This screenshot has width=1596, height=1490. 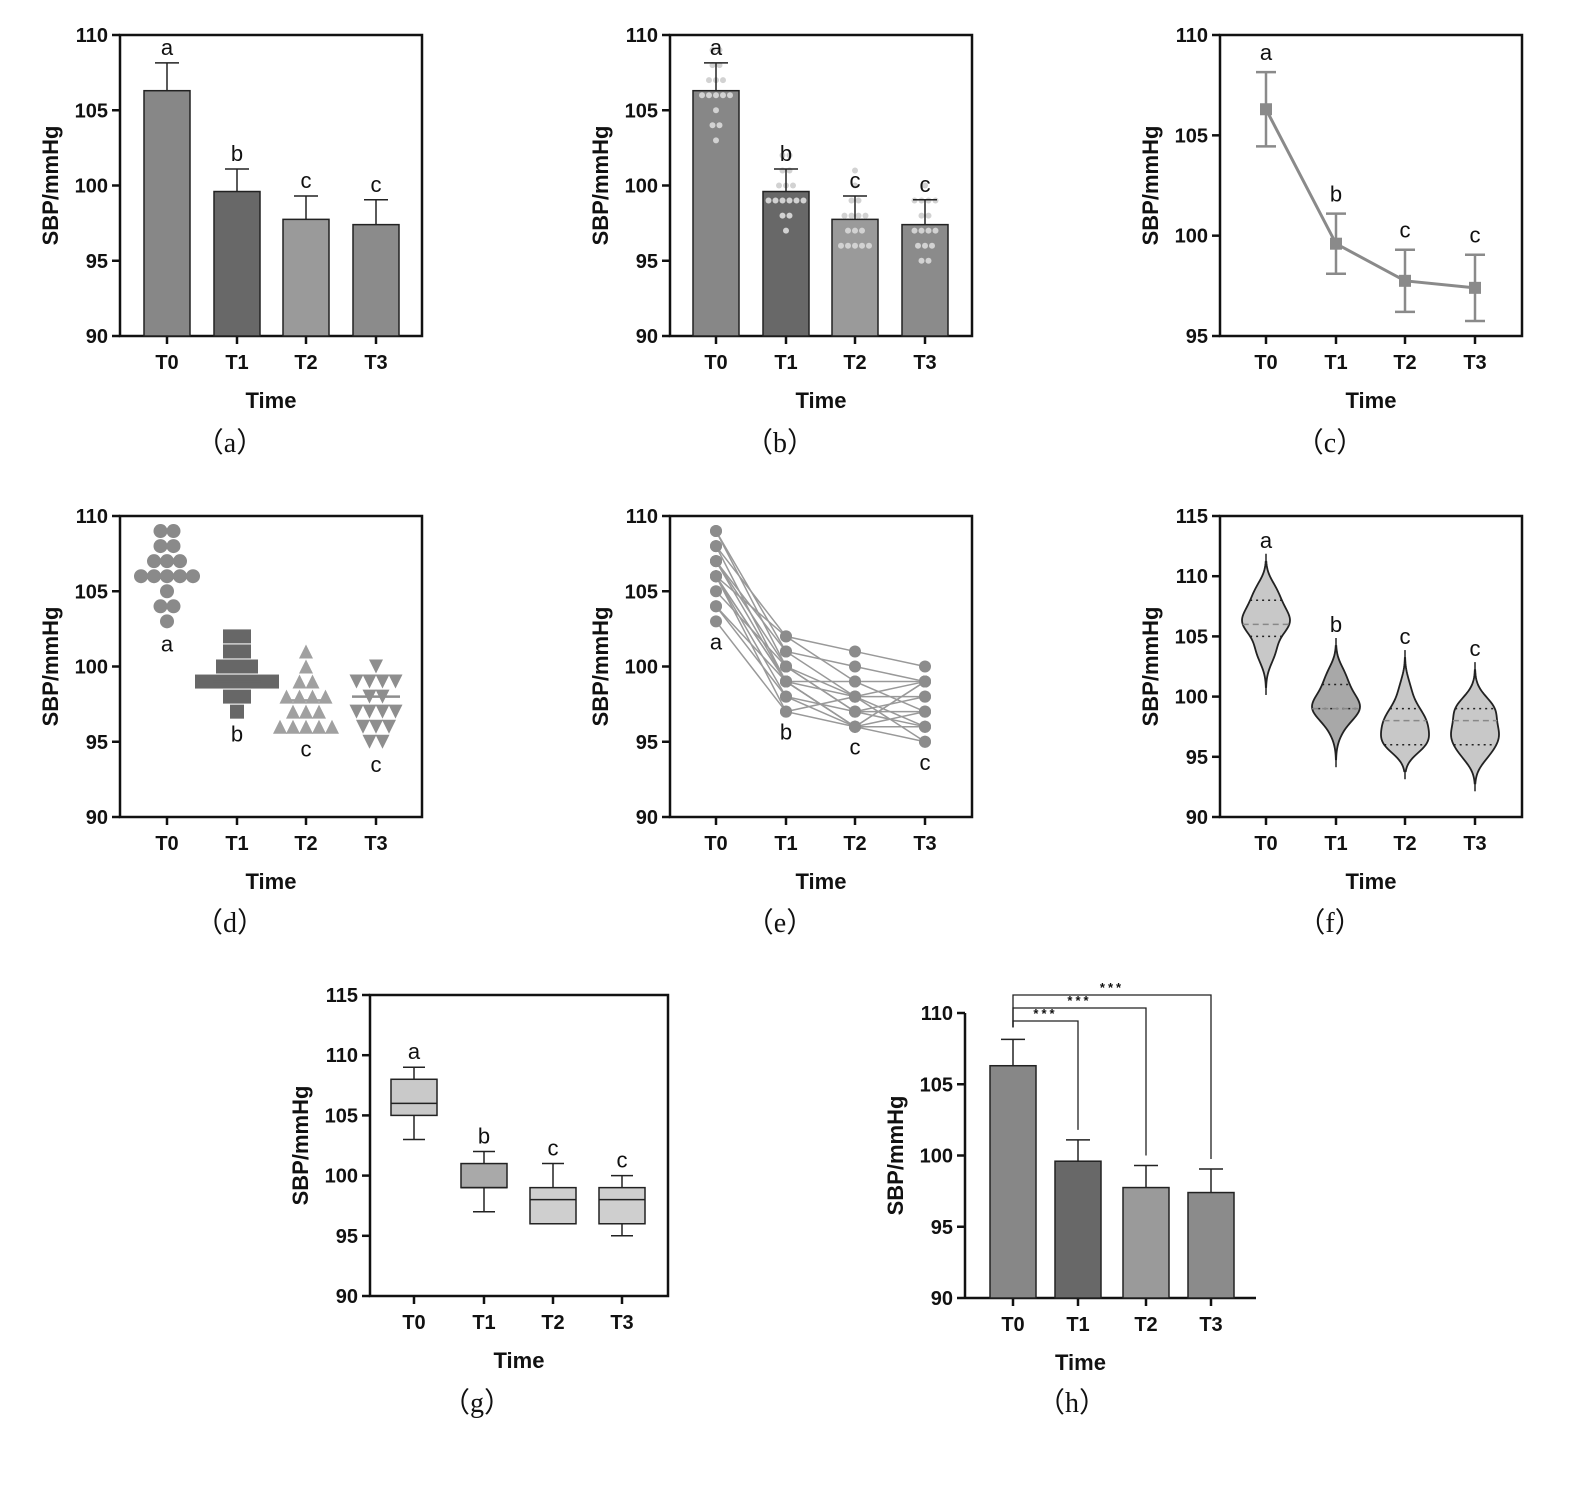 What do you see at coordinates (786, 263) in the screenshot?
I see `bar-T1` at bounding box center [786, 263].